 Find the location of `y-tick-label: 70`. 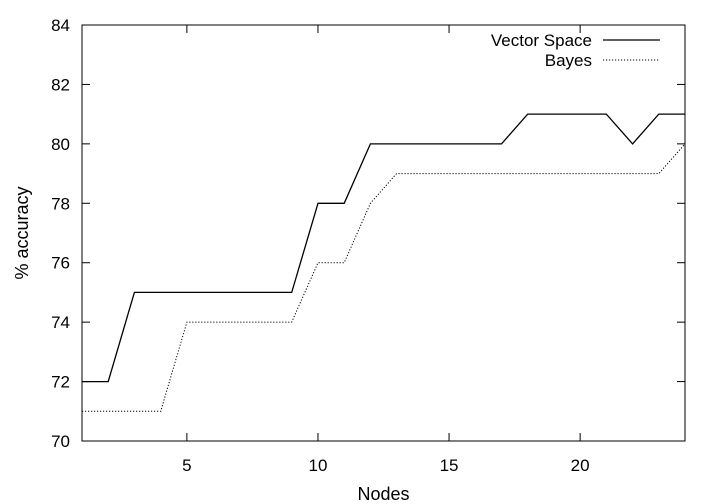

y-tick-label: 70 is located at coordinates (60, 441).